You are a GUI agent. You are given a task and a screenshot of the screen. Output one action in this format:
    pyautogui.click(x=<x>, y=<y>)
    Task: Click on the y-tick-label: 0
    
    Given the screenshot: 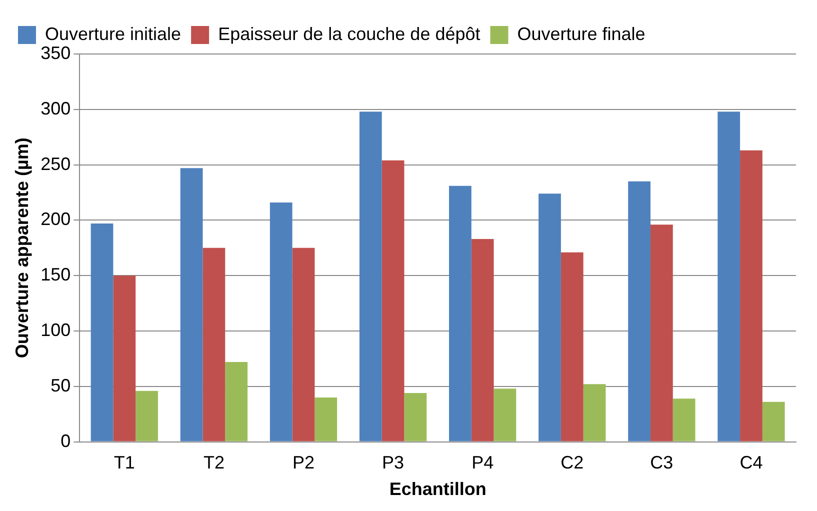 What is the action you would take?
    pyautogui.click(x=65, y=440)
    